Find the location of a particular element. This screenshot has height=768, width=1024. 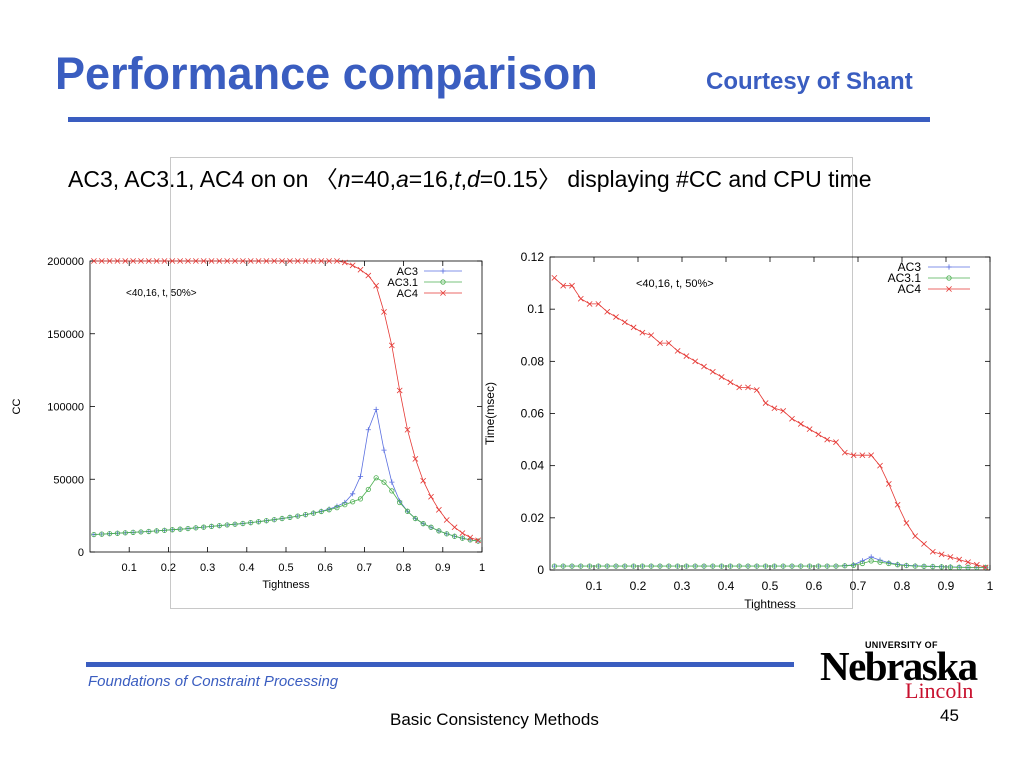

x-tick-label: 0.2 is located at coordinates (168, 568).